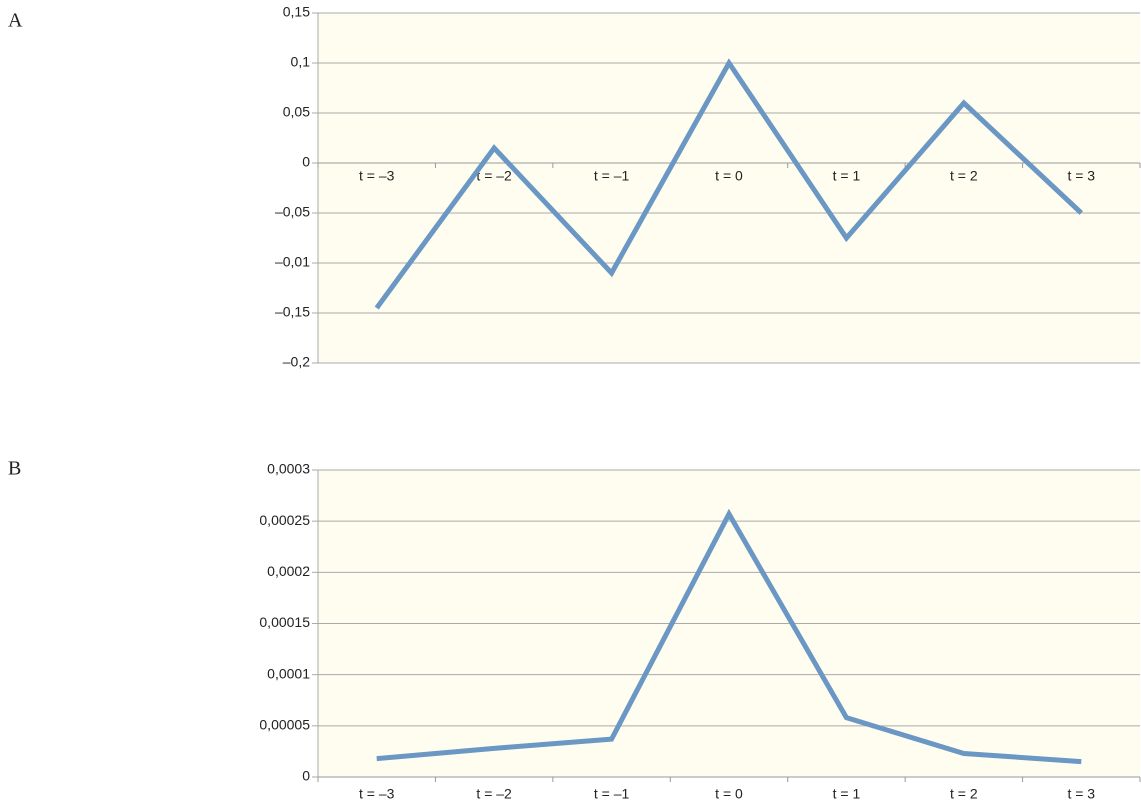 The width and height of the screenshot is (1141, 806). Describe the element at coordinates (284, 622) in the screenshot. I see `y-tick-label: 0,00015` at that location.